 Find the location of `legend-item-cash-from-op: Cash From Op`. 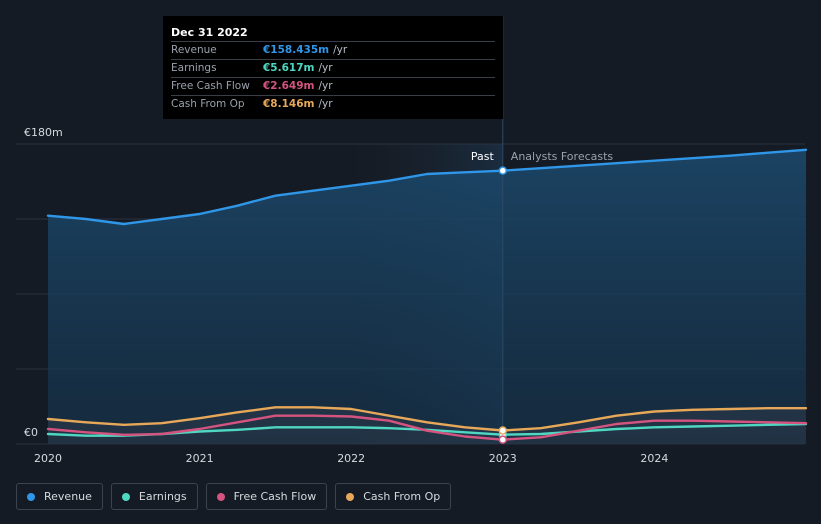

legend-item-cash-from-op: Cash From Op is located at coordinates (393, 496).